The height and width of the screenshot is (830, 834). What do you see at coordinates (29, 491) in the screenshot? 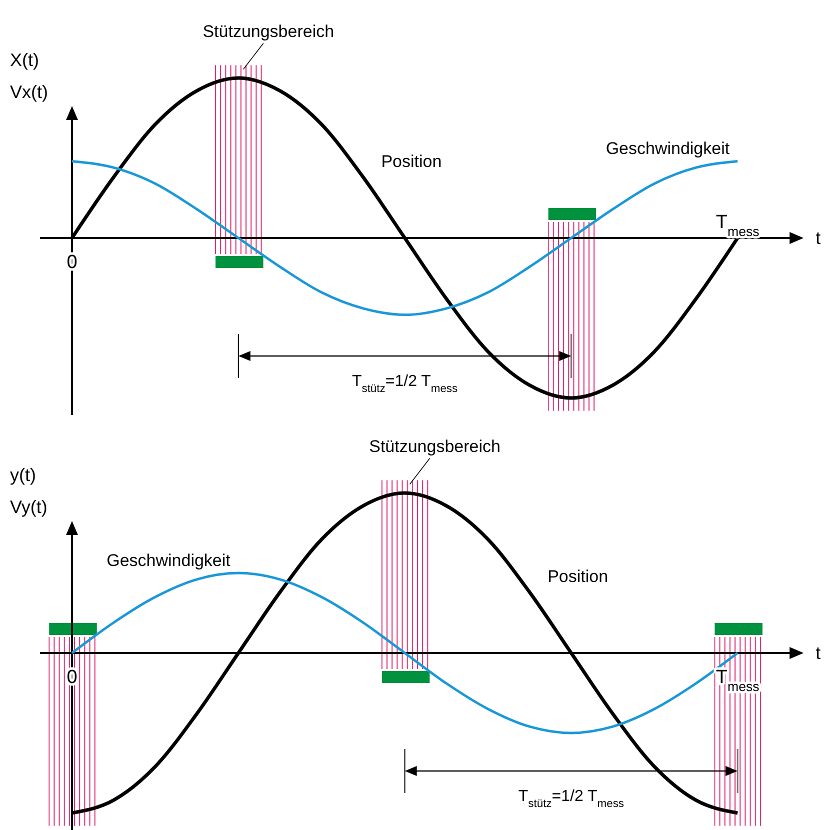
I see `y-axis-title: y(t) Vy(t)` at bounding box center [29, 491].